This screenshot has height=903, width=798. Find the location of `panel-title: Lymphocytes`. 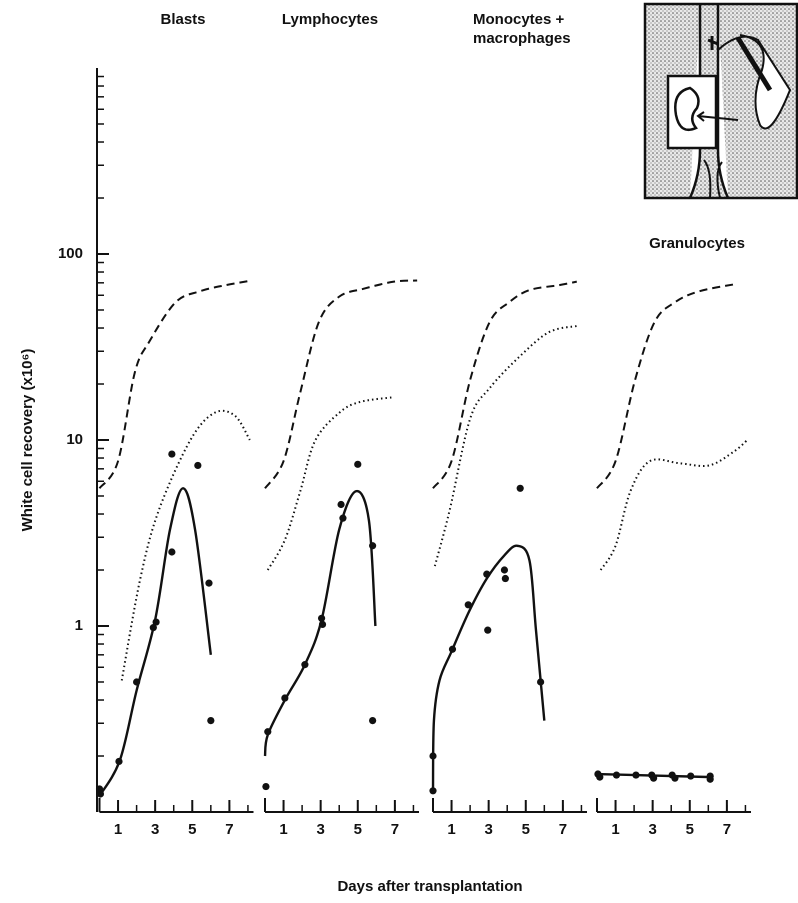

panel-title: Lymphocytes is located at coordinates (330, 19).